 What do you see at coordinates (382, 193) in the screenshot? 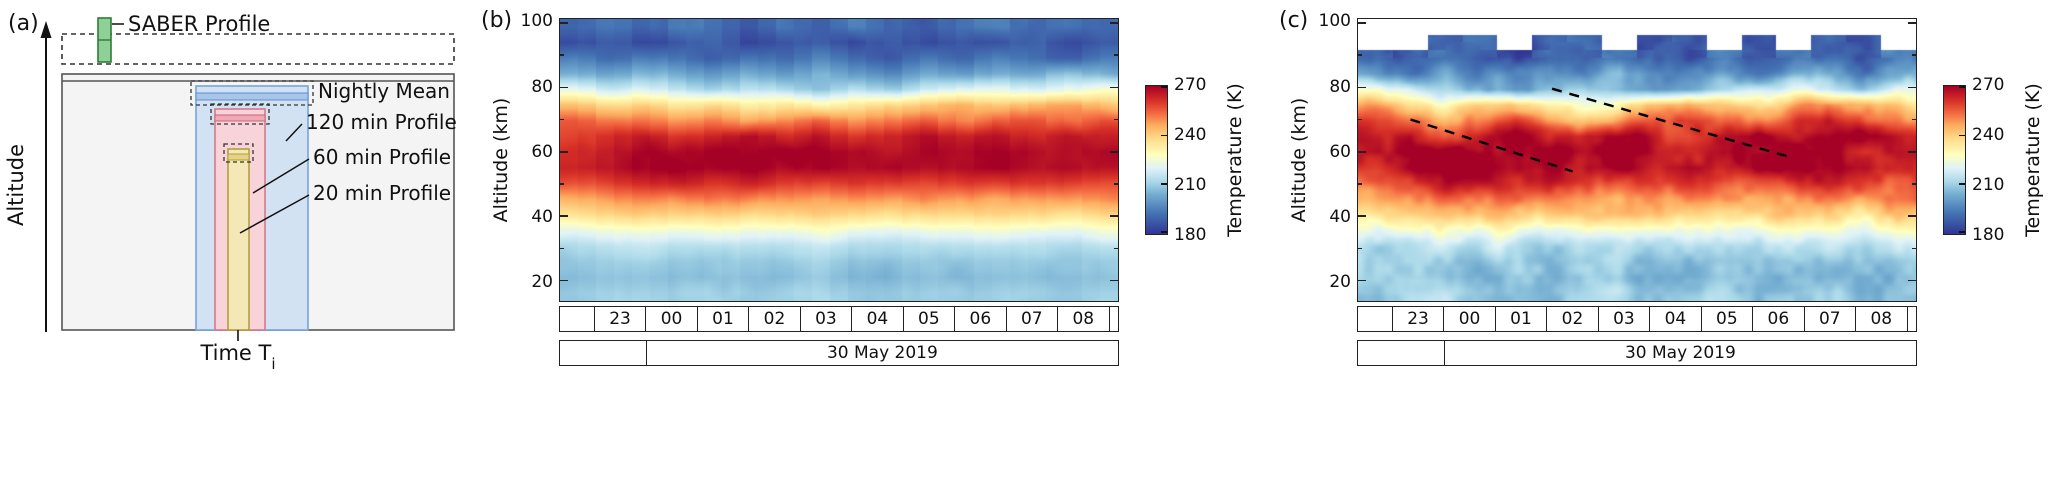
I see `profile-20-label: 20 min Profile` at bounding box center [382, 193].